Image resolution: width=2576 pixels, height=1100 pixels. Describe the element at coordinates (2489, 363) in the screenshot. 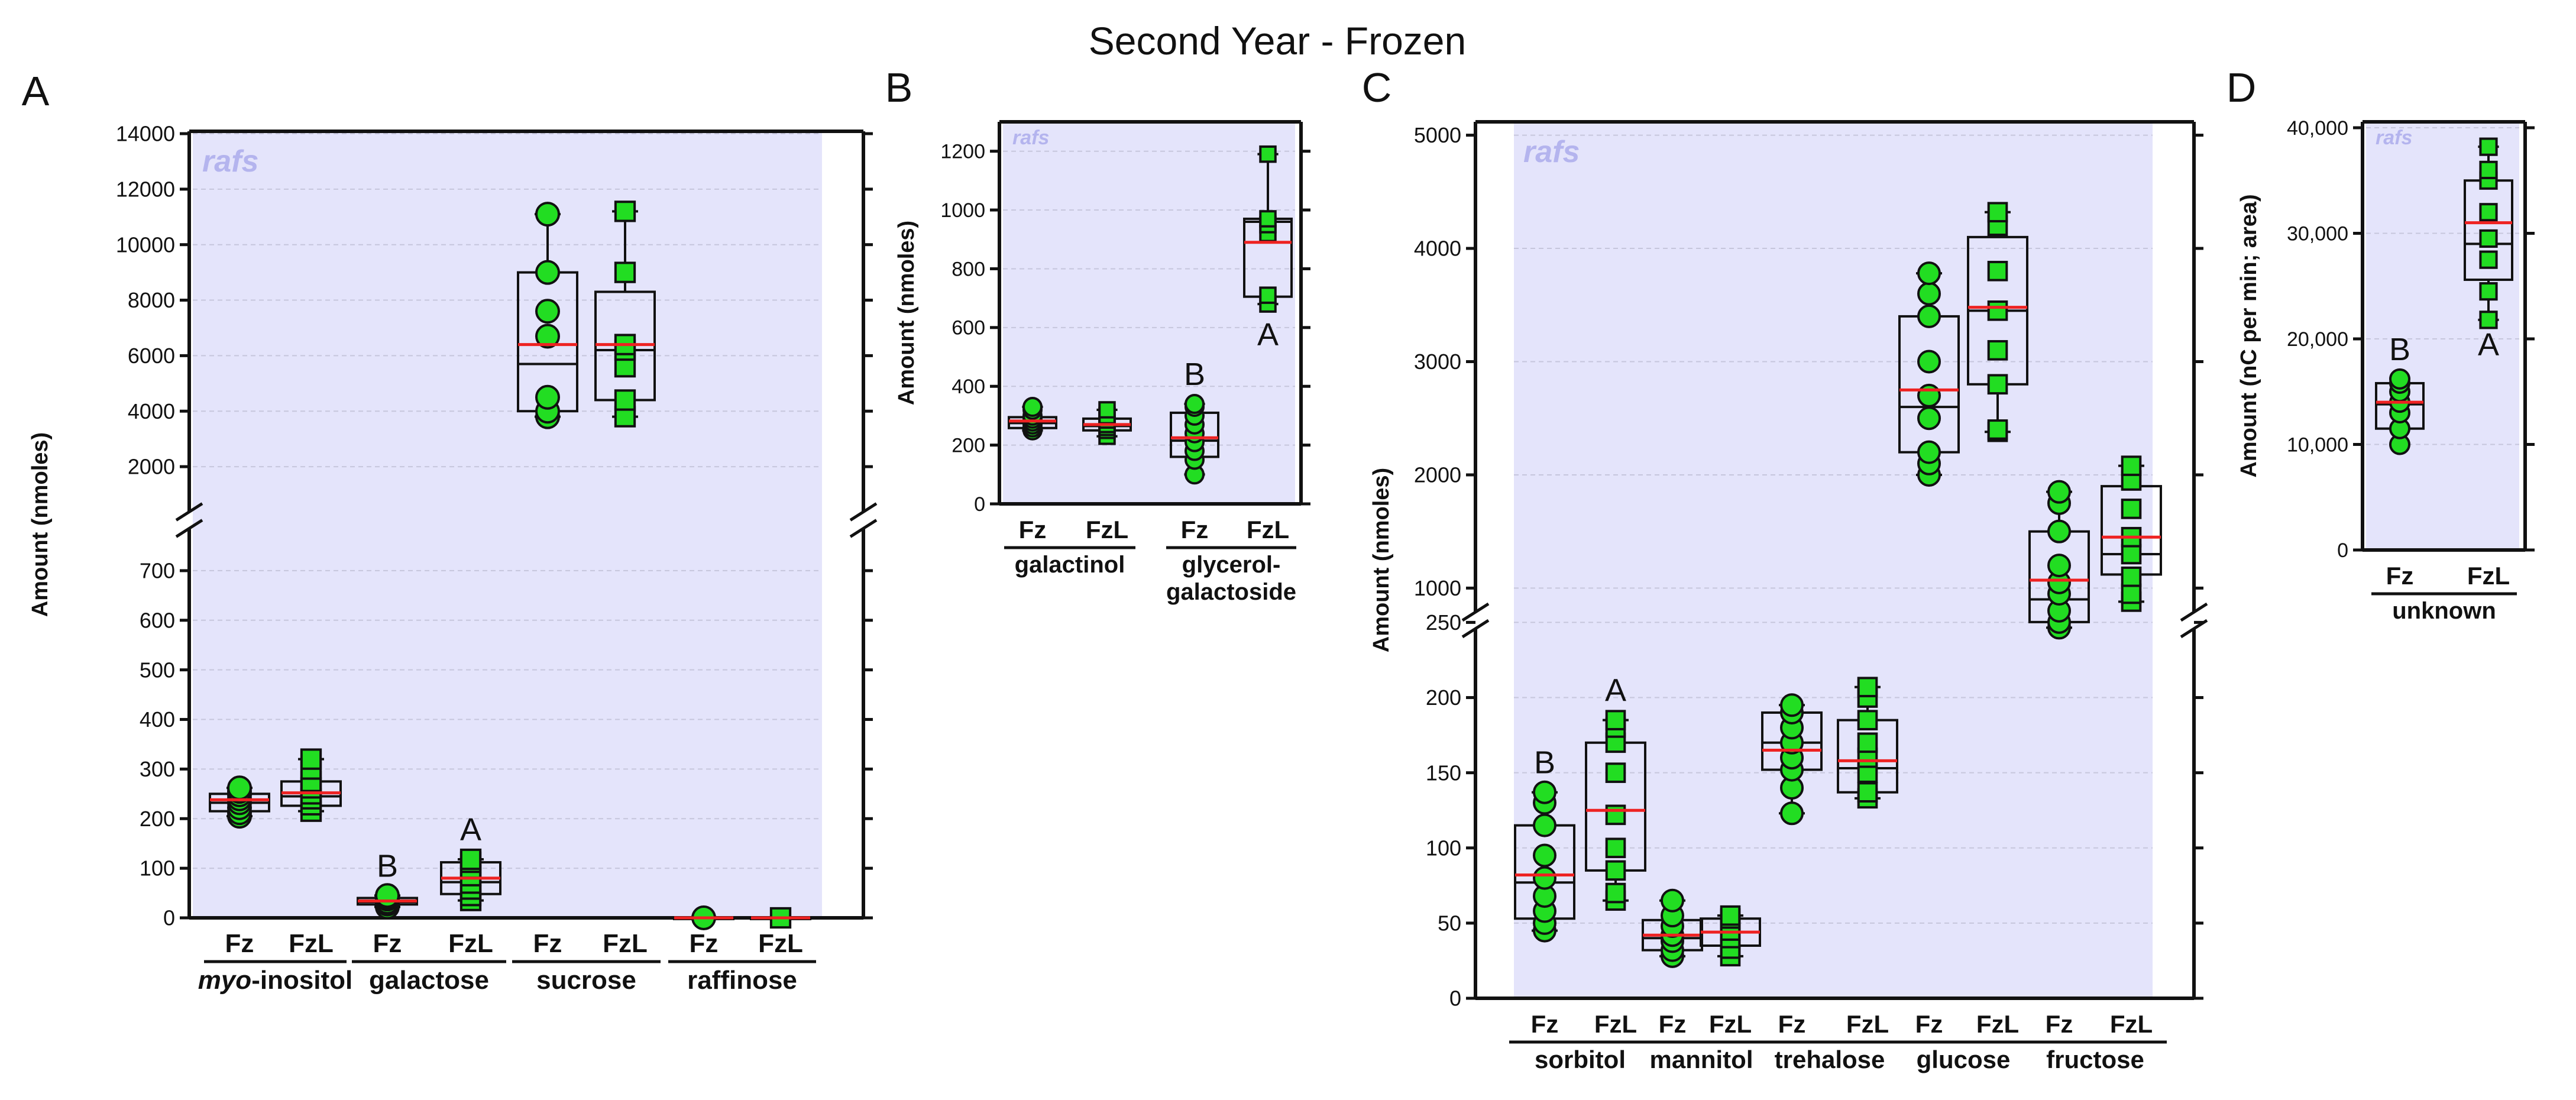

I see `box-group-D-1: A FzL` at that location.